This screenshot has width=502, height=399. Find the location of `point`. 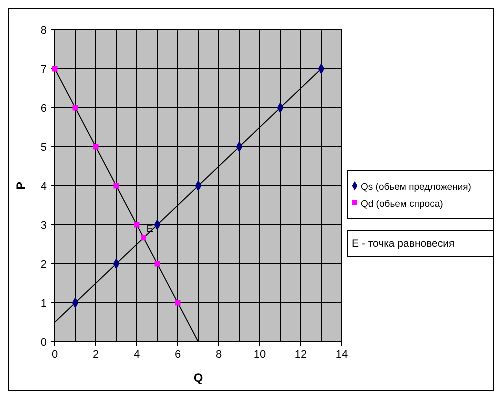

point is located at coordinates (144, 238).